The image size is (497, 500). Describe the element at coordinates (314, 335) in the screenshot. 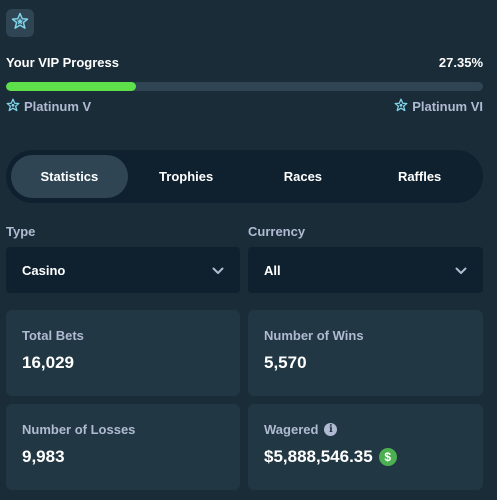

I see `stat-label: Number of Wins` at that location.